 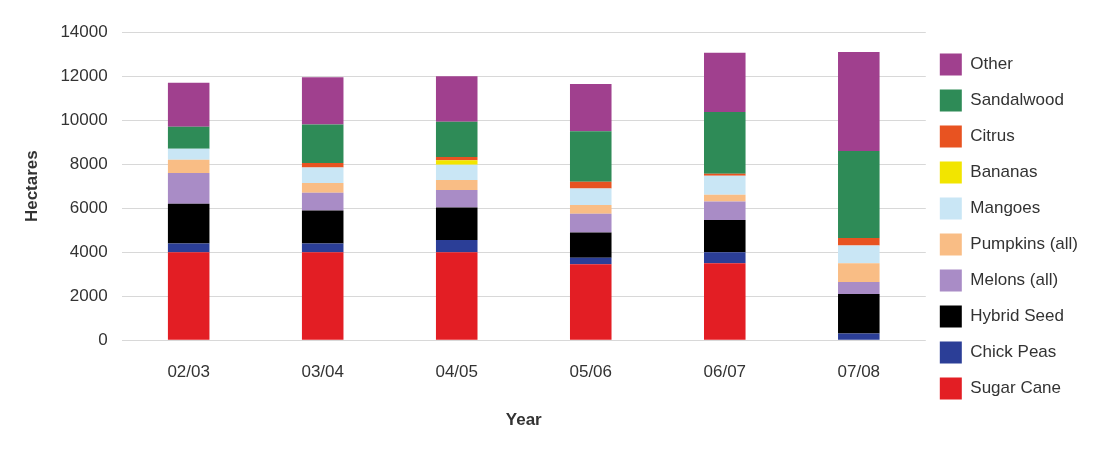 What do you see at coordinates (524, 420) in the screenshot?
I see `x-axis-title: Year` at bounding box center [524, 420].